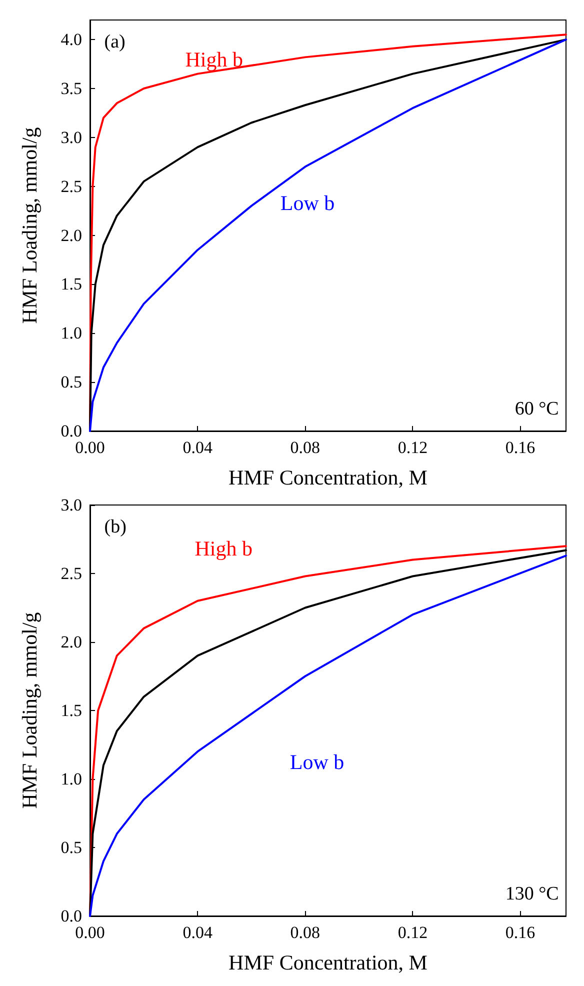 The width and height of the screenshot is (584, 986). What do you see at coordinates (71, 88) in the screenshot?
I see `y-tick-label: 3.5` at bounding box center [71, 88].